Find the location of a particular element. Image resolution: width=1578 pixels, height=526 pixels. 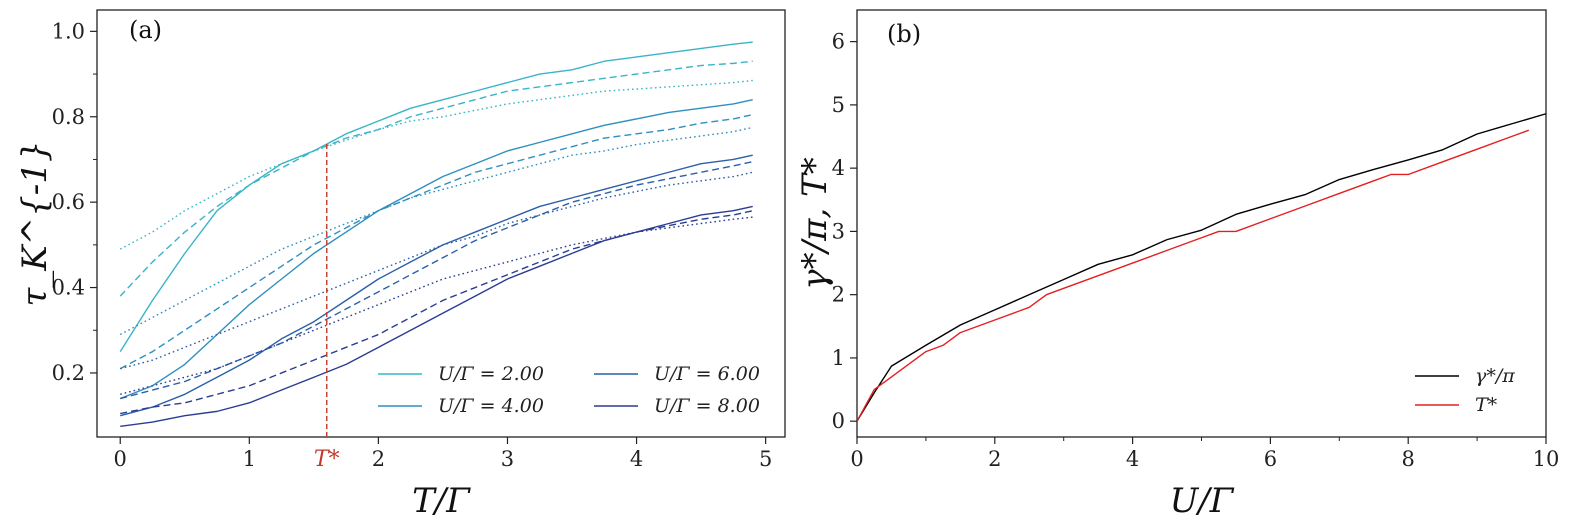

legend-label: U/Γ = 2.00 is located at coordinates (491, 374).